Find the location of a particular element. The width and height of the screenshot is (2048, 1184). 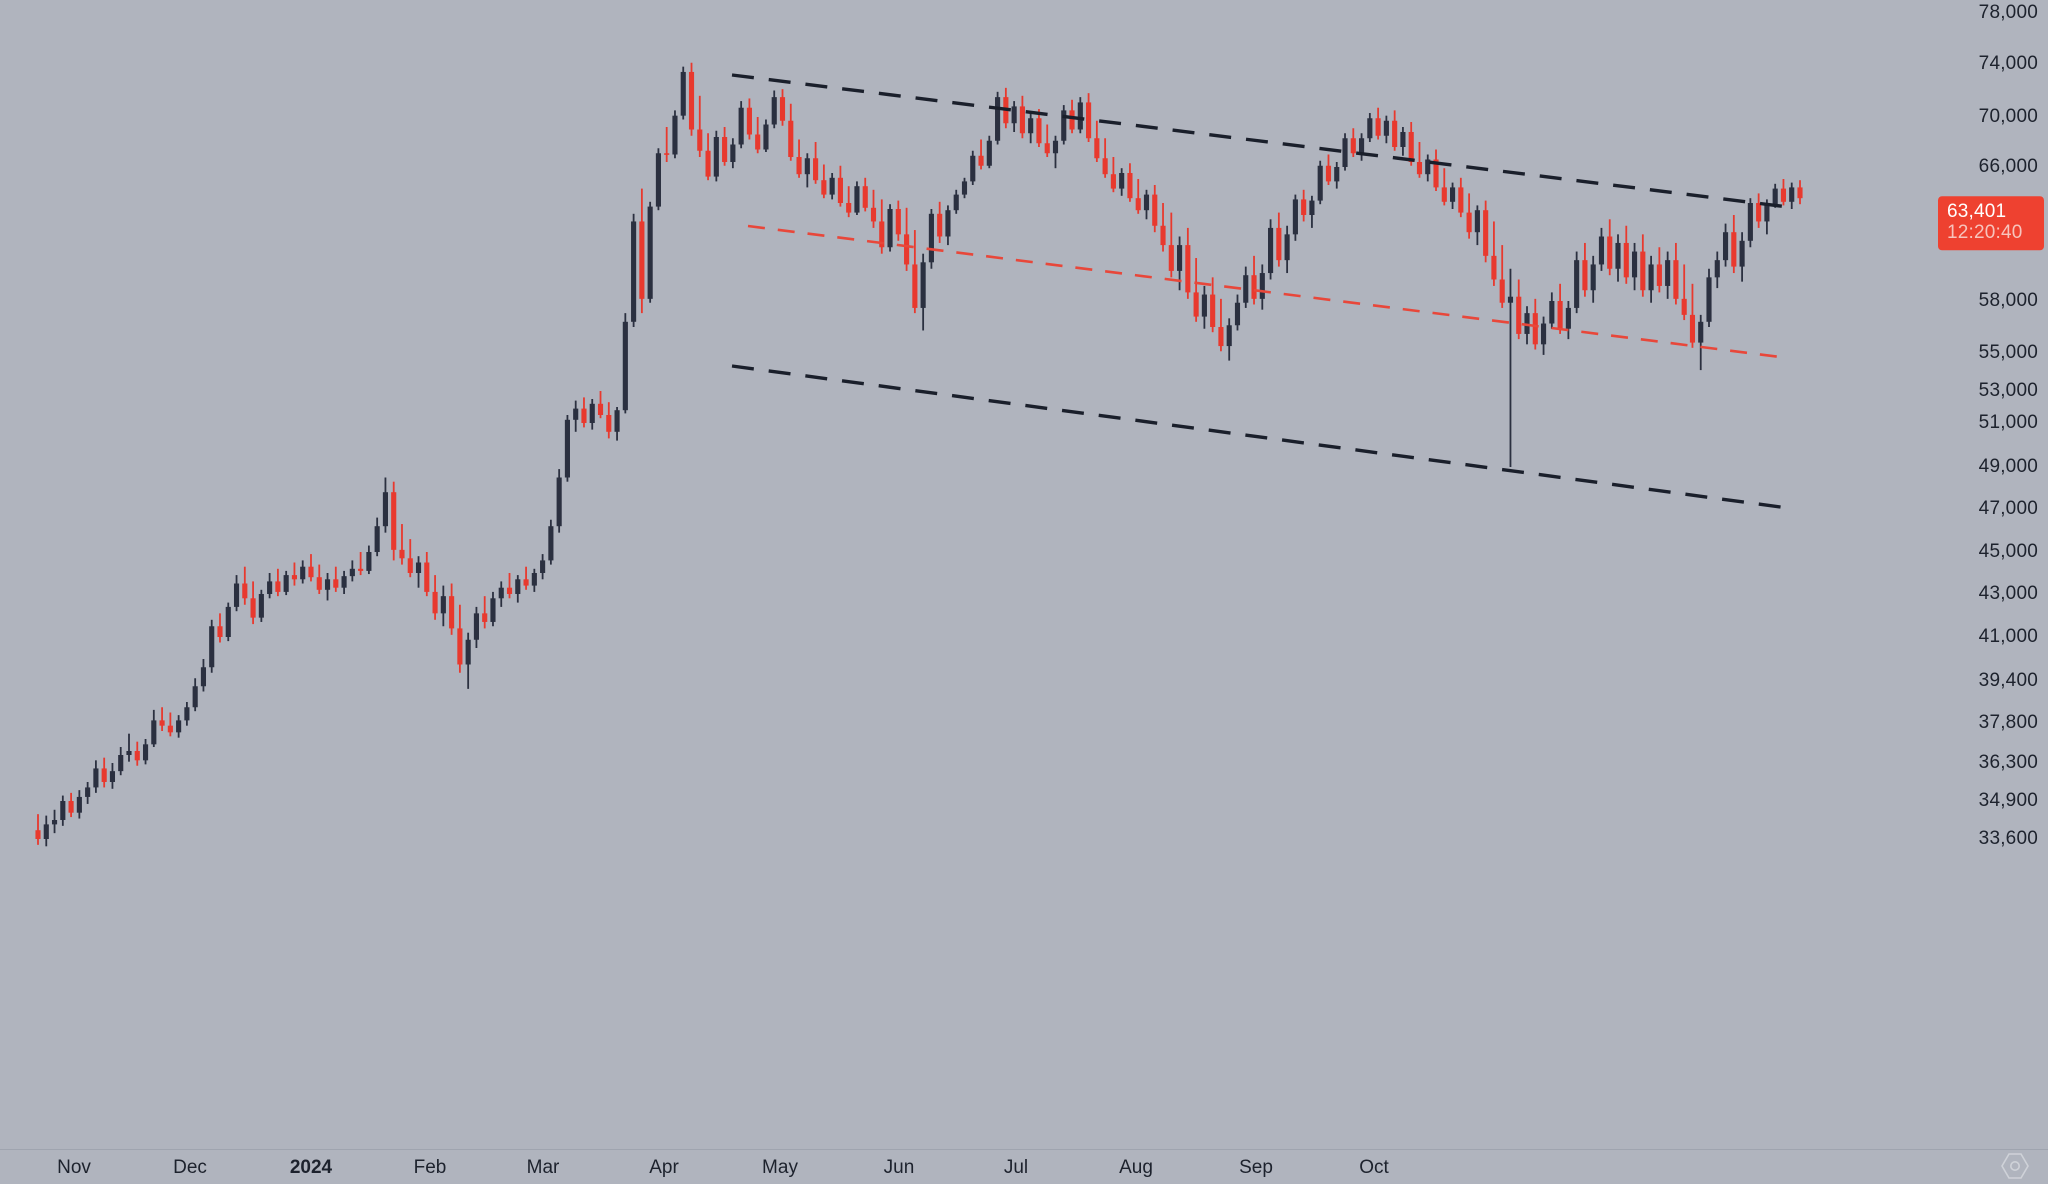

channel-upper is located at coordinates (1260, 141).